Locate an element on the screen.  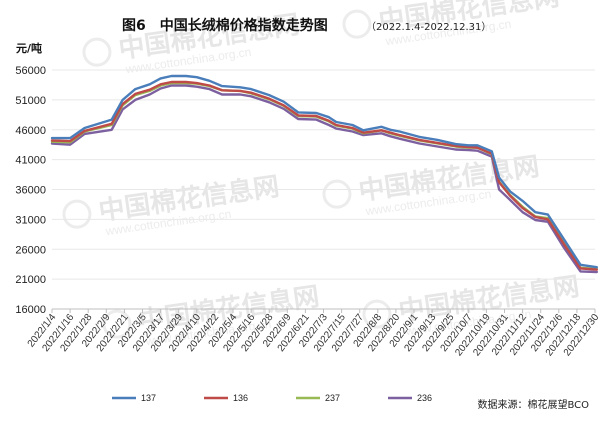
y-tick-label: 51000 is located at coordinates (30, 101).